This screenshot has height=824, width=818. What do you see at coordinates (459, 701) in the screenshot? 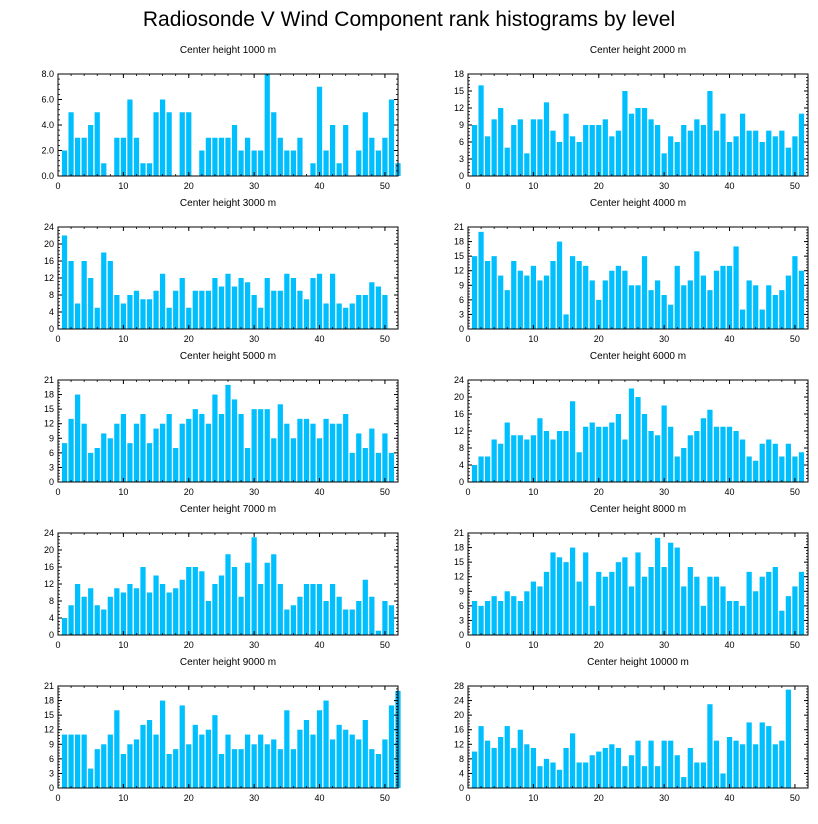
I see `y-tick-label: 24` at bounding box center [459, 701].